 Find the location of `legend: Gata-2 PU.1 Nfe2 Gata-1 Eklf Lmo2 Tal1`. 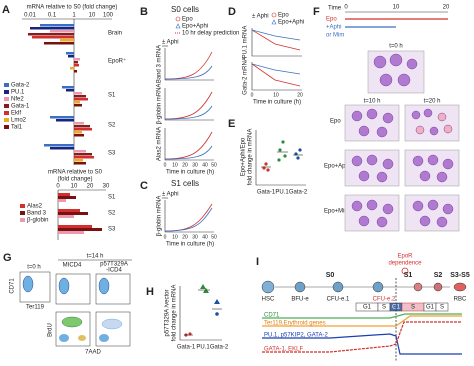

legend: Gata-2 PU.1 Nfe2 Gata-1 Eklf Lmo2 Tal1 is located at coordinates (17, 107).